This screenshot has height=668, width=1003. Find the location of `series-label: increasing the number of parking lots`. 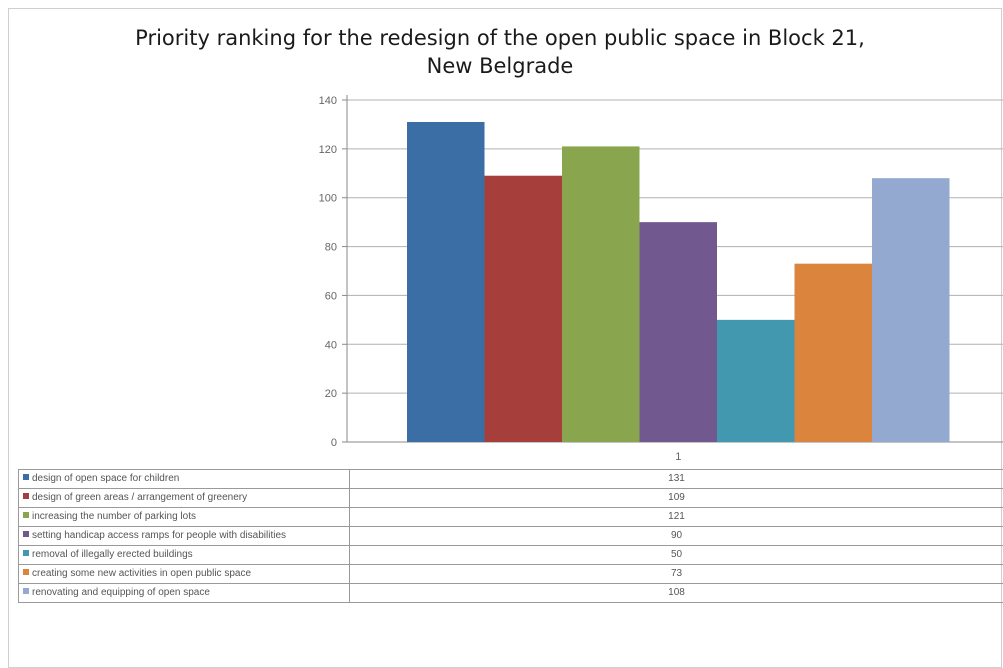

series-label: increasing the number of parking lots is located at coordinates (114, 516).